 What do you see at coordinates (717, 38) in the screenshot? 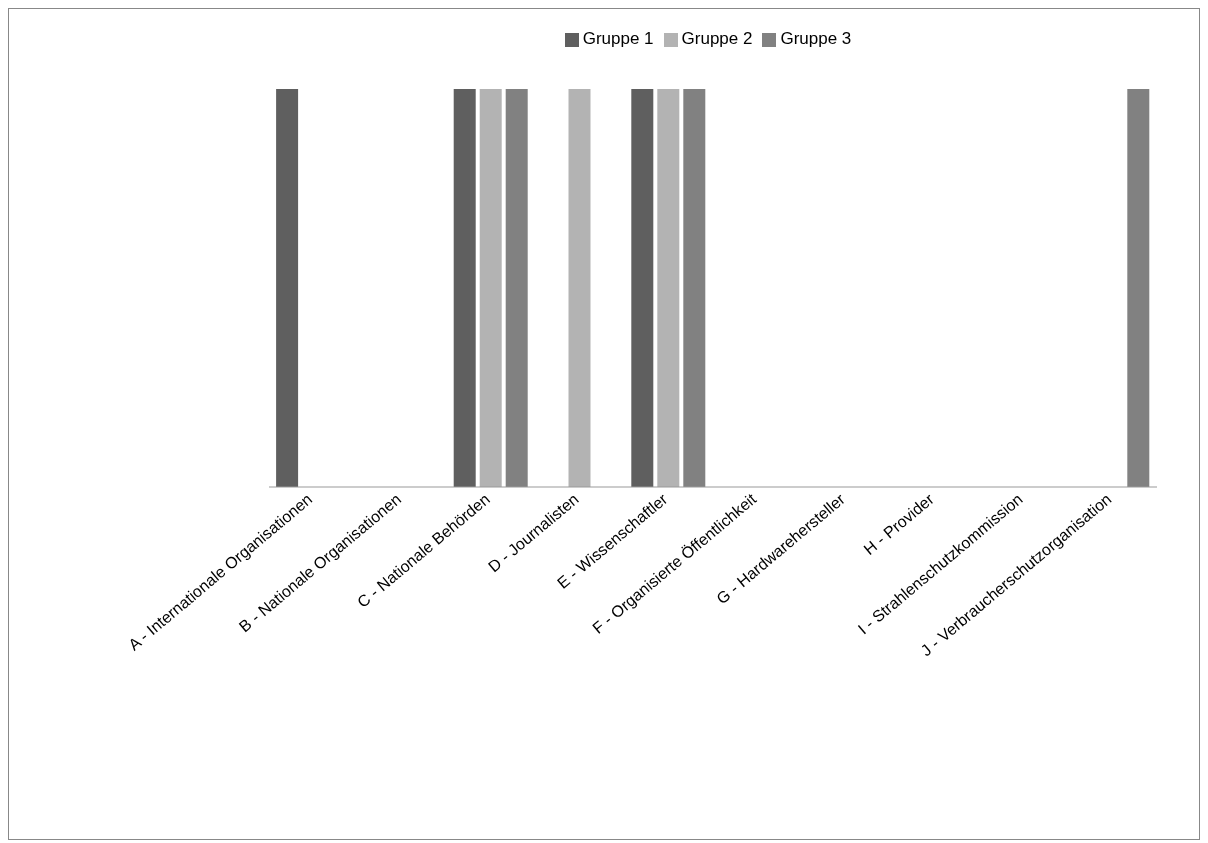
I see `legend-label: Gruppe 2` at bounding box center [717, 38].